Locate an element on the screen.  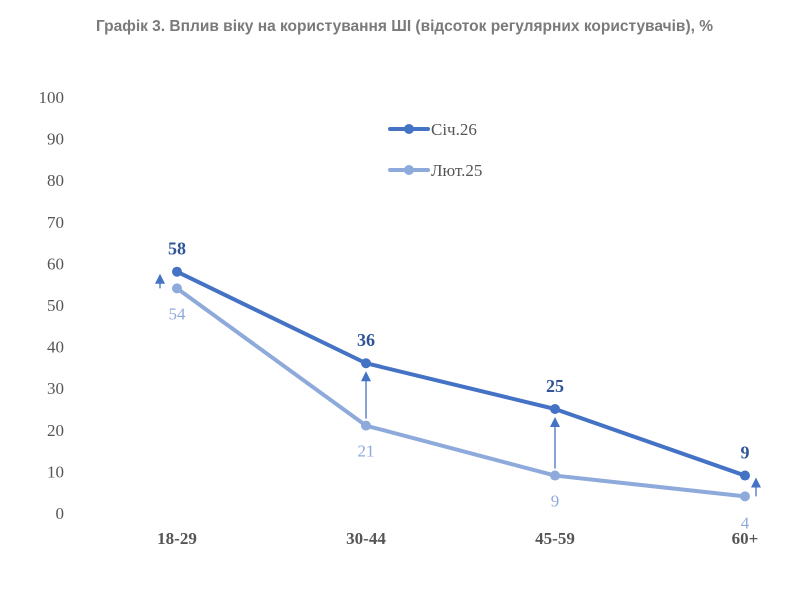
data-label: 58 is located at coordinates (177, 249).